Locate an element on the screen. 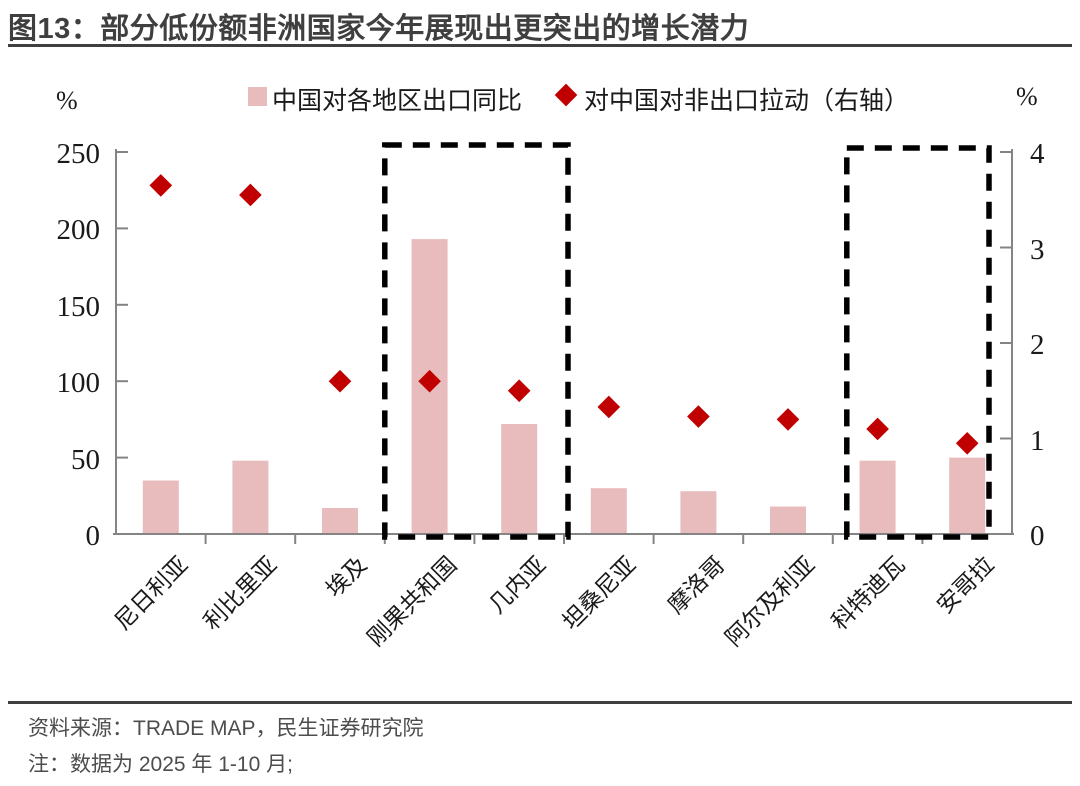 Image resolution: width=1080 pixels, height=786 pixels. note-line: 注：数据为 2025 年 1-10 月; is located at coordinates (160, 764).